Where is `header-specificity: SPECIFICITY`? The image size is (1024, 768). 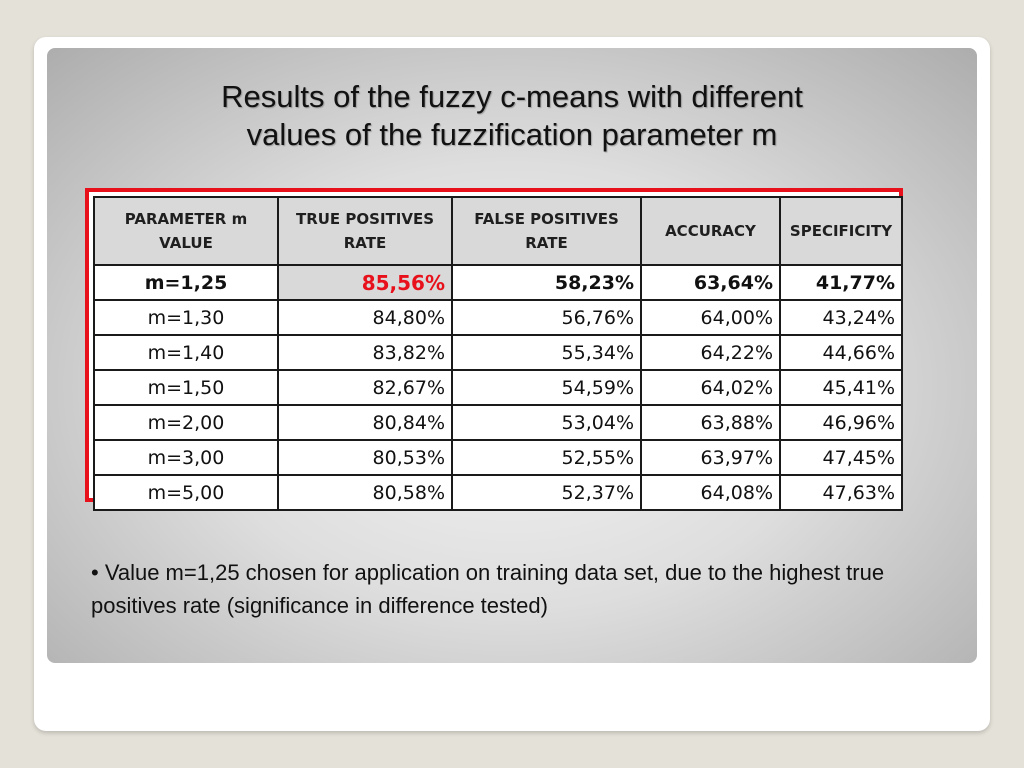
header-specificity: SPECIFICITY is located at coordinates (841, 231).